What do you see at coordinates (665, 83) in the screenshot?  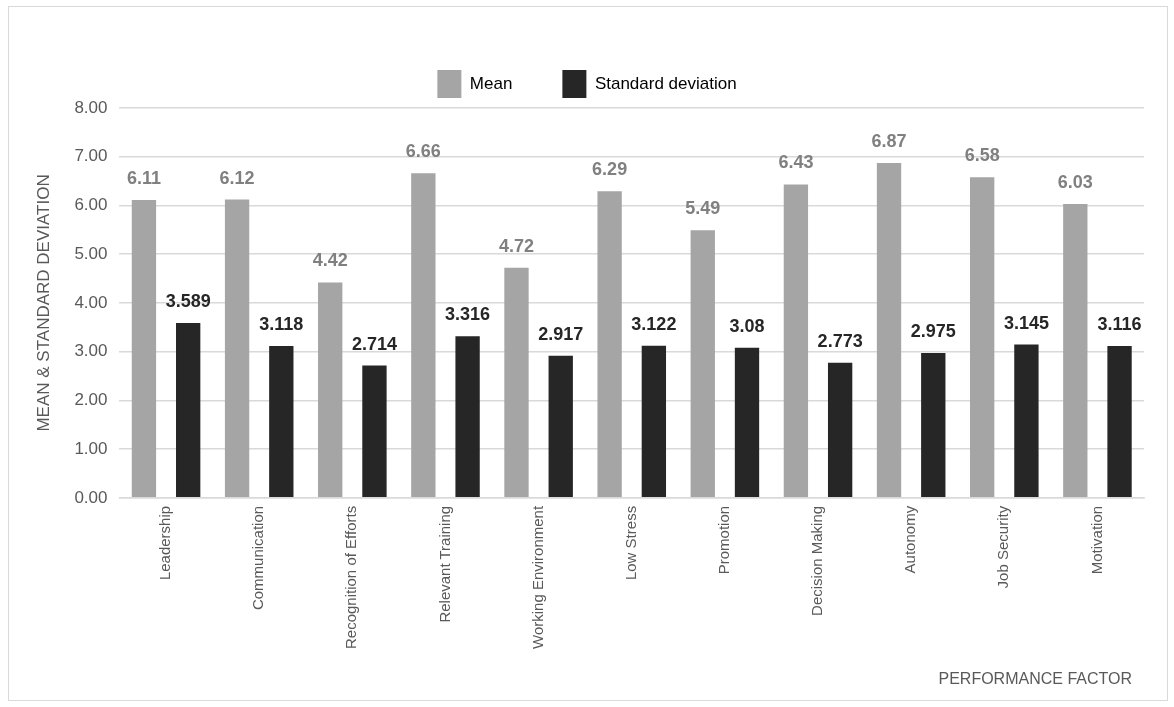 I see `legend-label: Standard deviation` at bounding box center [665, 83].